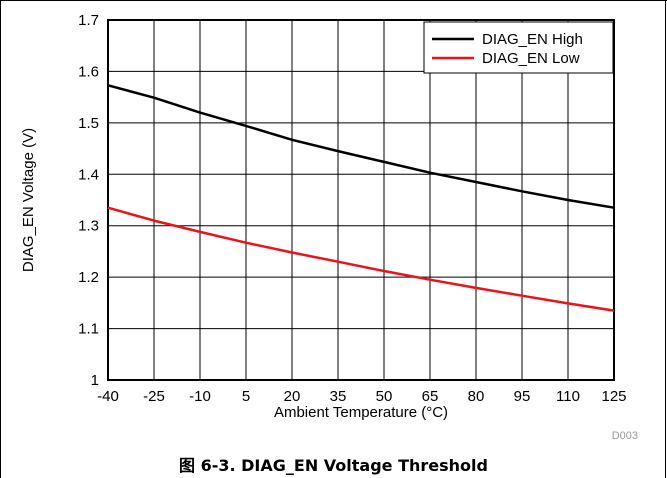  What do you see at coordinates (531, 58) in the screenshot?
I see `legend-label: DIAG_EN Low` at bounding box center [531, 58].